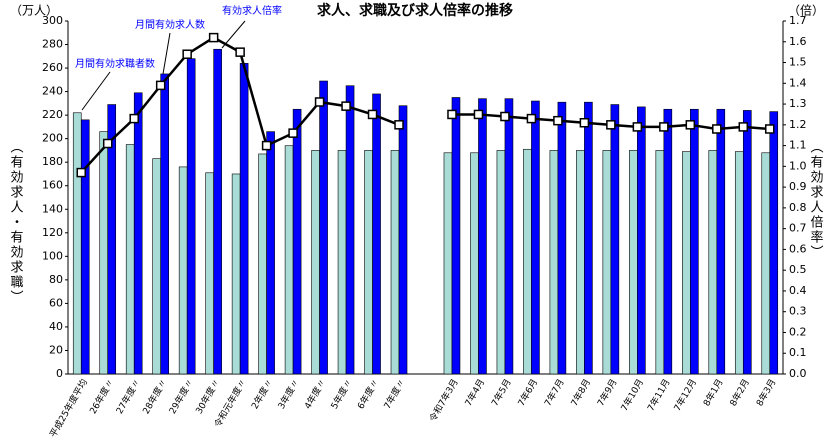  Describe the element at coordinates (798, 290) in the screenshot. I see `y2-tick-label: 0.4` at that location.